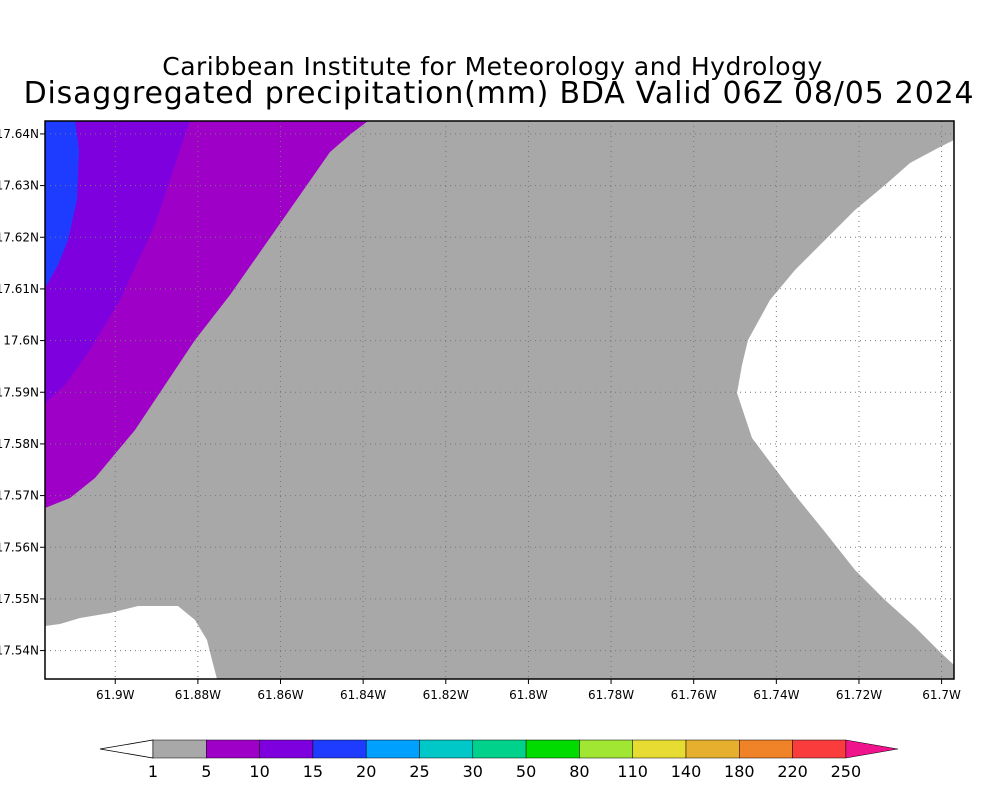 This screenshot has width=1000, height=800. What do you see at coordinates (19, 547) in the screenshot?
I see `lat-tick-label: 17.56N` at bounding box center [19, 547].